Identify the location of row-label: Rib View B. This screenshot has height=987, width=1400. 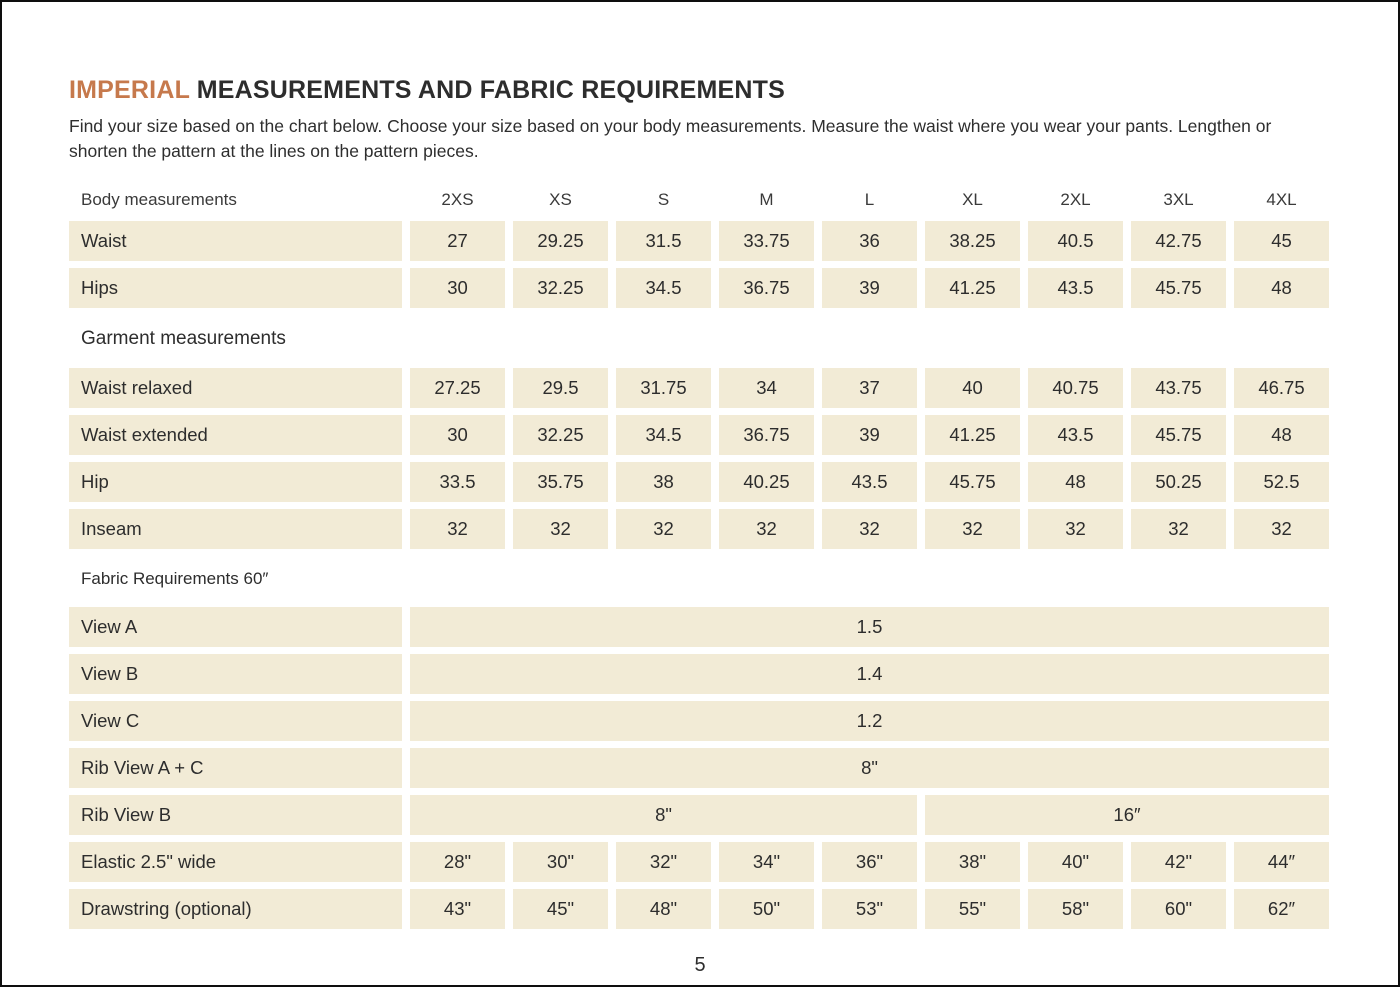
(235, 815).